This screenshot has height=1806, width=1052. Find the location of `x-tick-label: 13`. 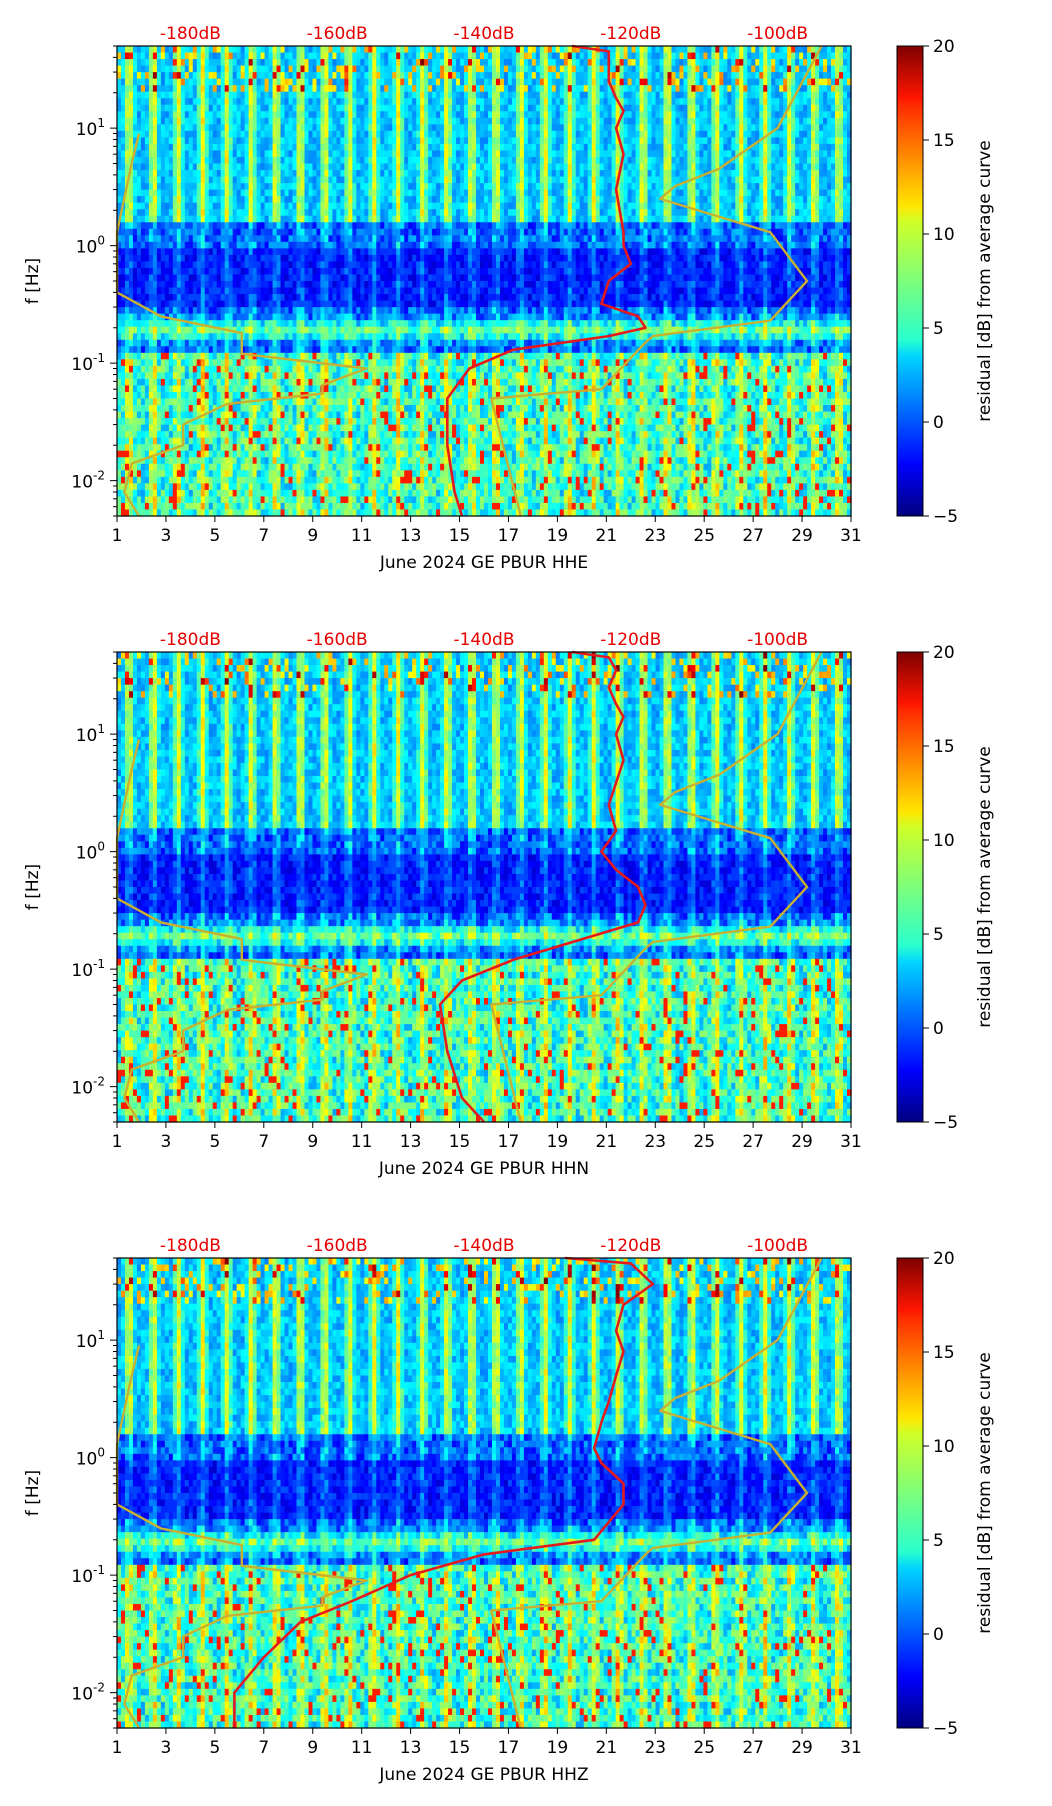

x-tick-label: 13 is located at coordinates (411, 1748).